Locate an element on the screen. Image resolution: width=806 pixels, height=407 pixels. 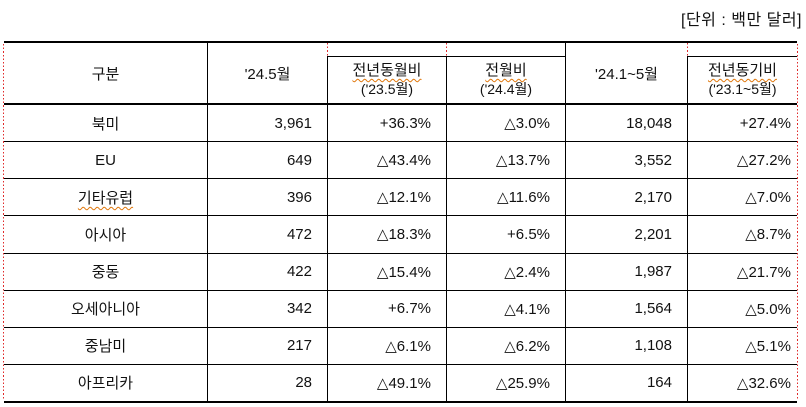
table-row-latin-america: 중남미 217 △6.1% △6.2% 1,108 △5.1% is located at coordinates (400, 345).